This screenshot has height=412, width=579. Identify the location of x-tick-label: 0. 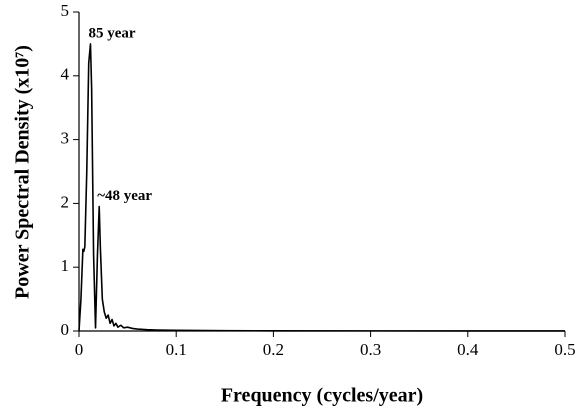
(79, 349).